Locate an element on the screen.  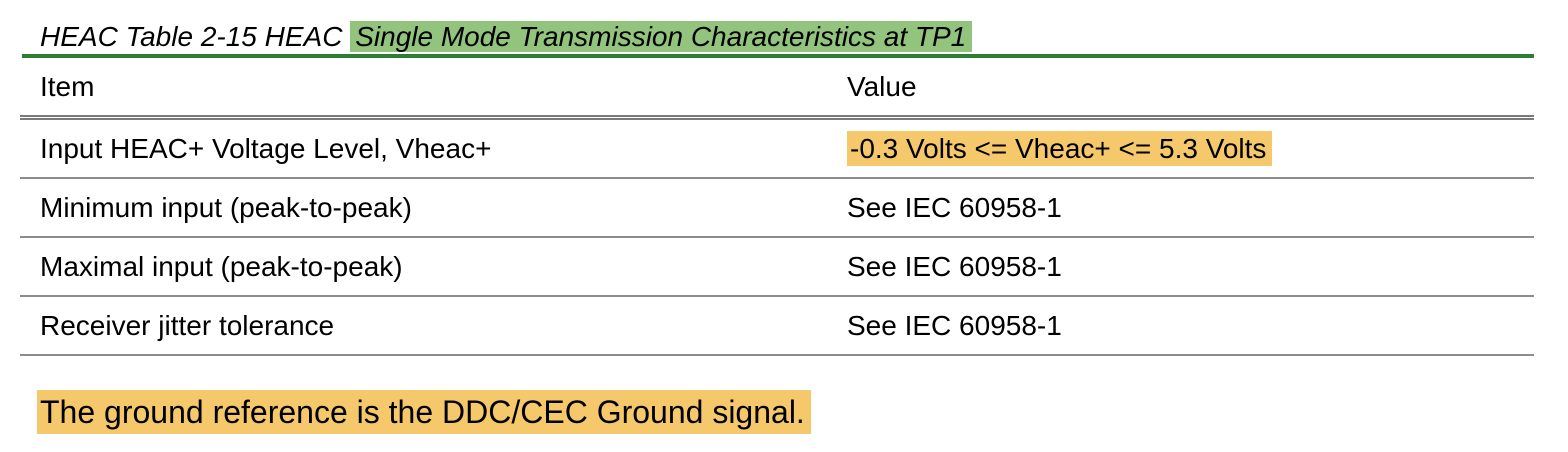
header-item: Item is located at coordinates (423, 89).